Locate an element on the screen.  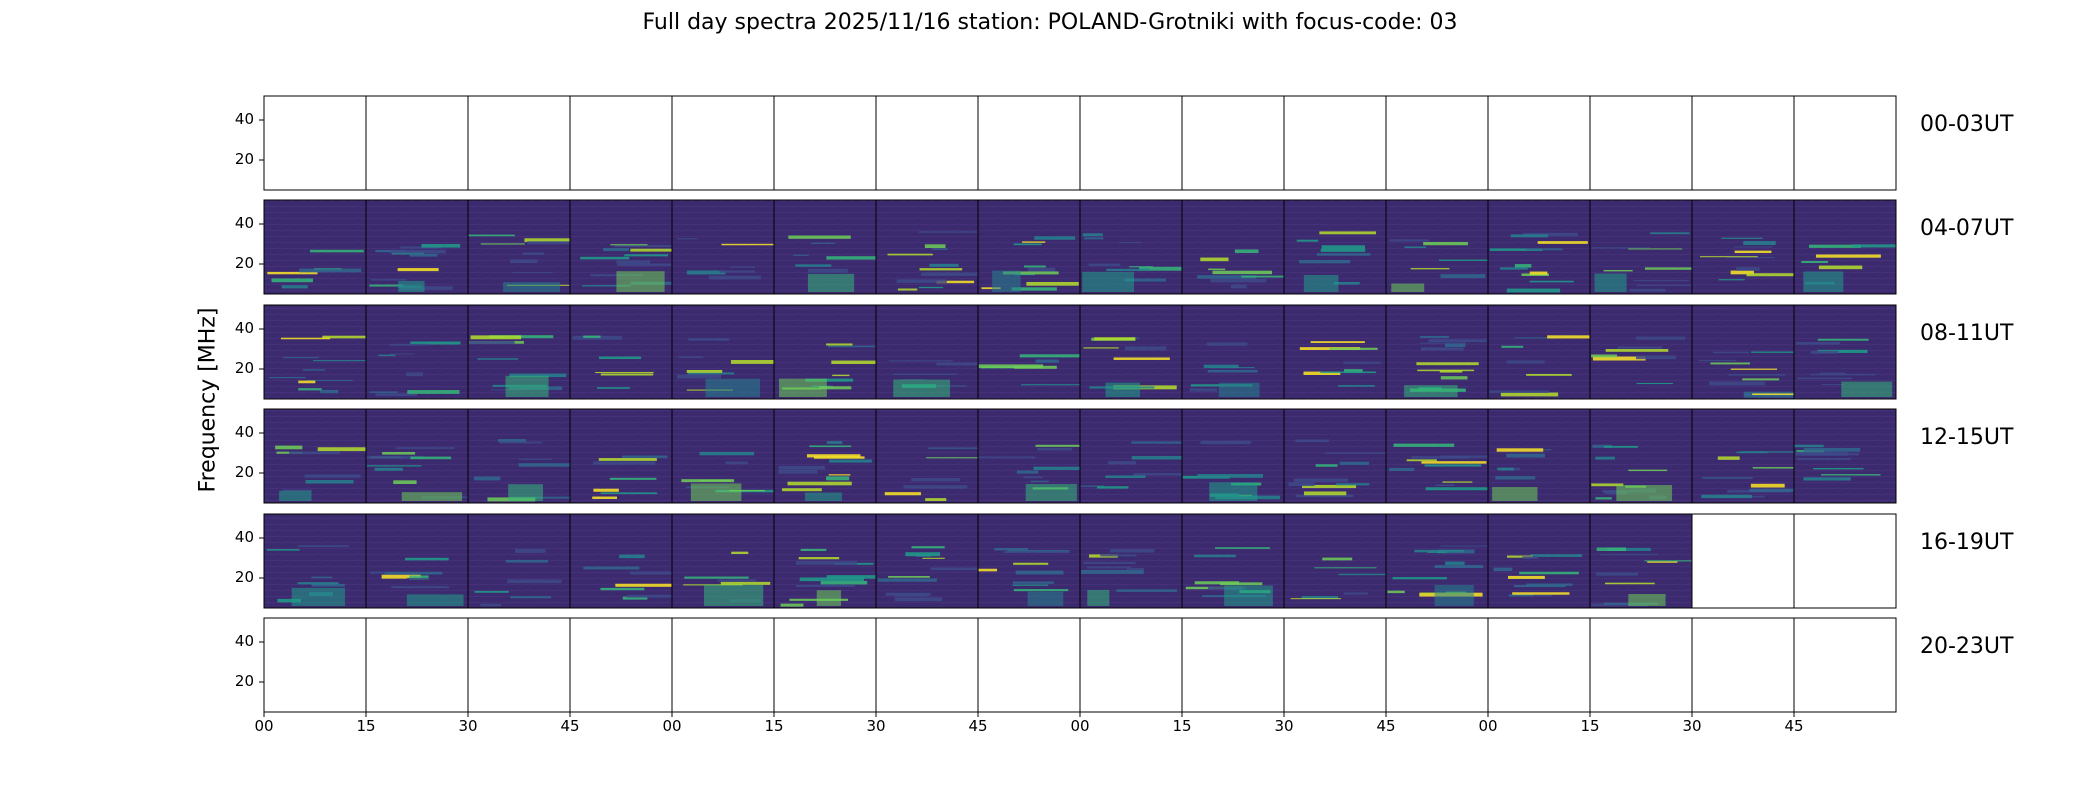
y-tick-label: 40 is located at coordinates (244, 537).